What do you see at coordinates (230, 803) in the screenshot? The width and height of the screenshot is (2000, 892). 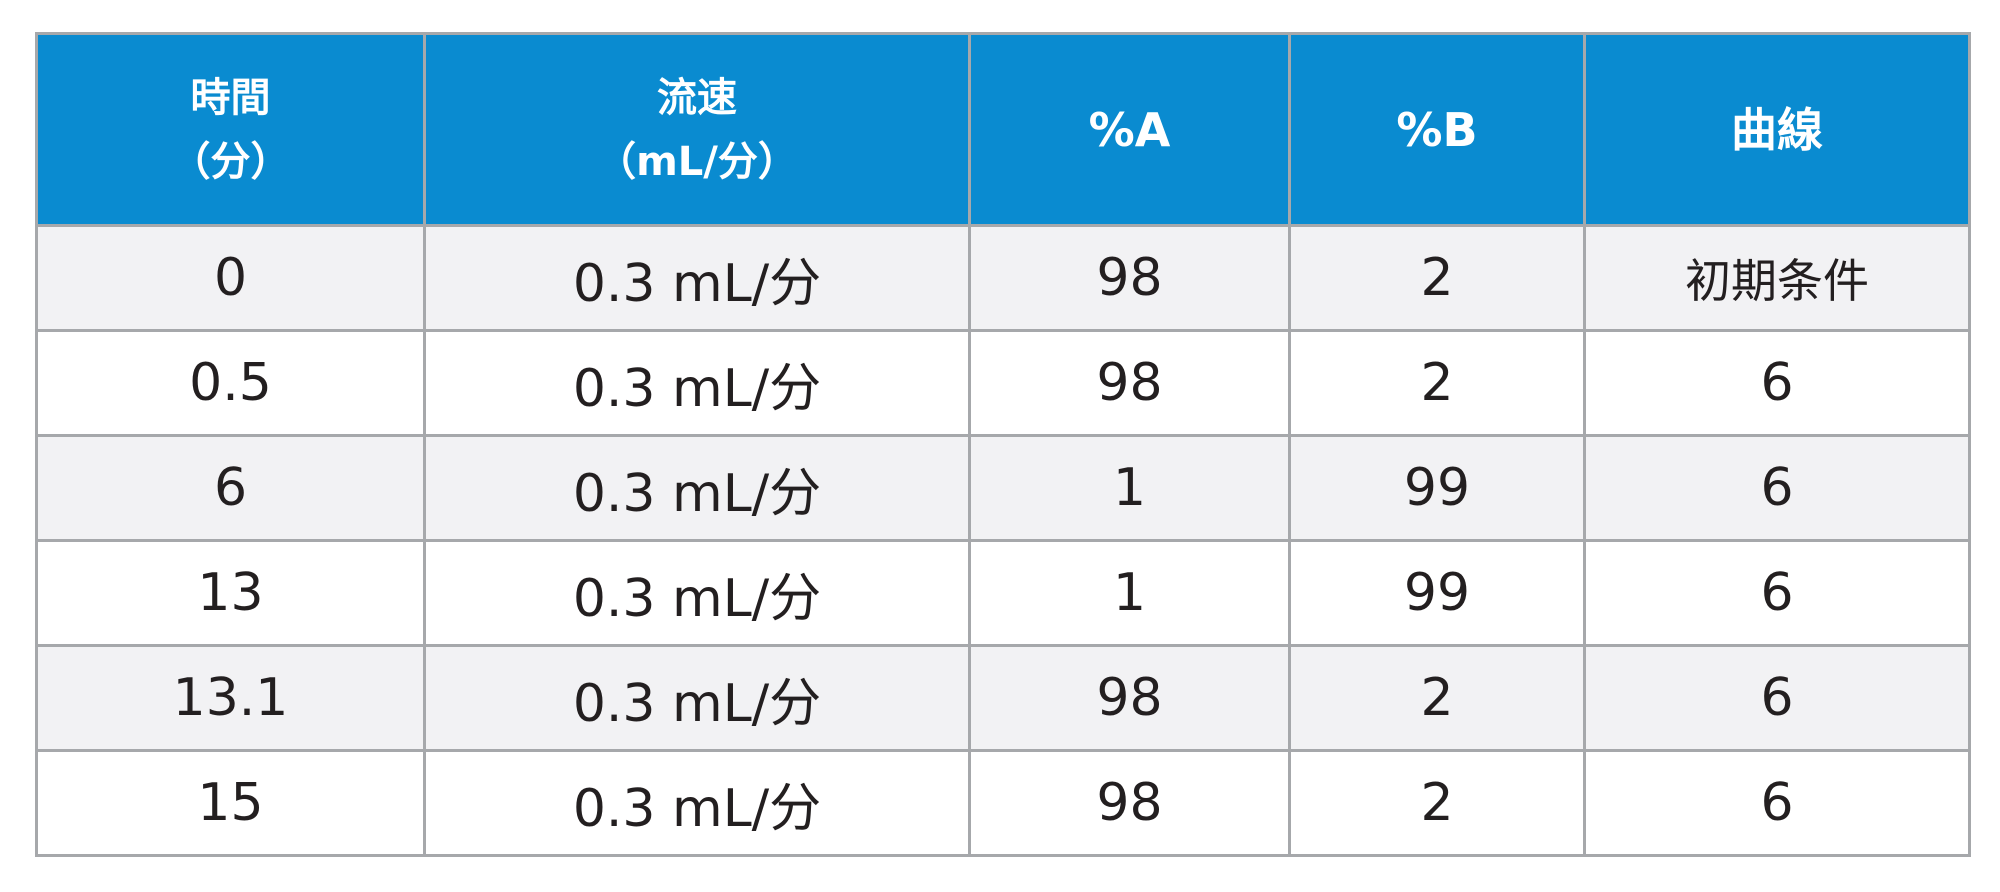 I see `cell-time: 15` at bounding box center [230, 803].